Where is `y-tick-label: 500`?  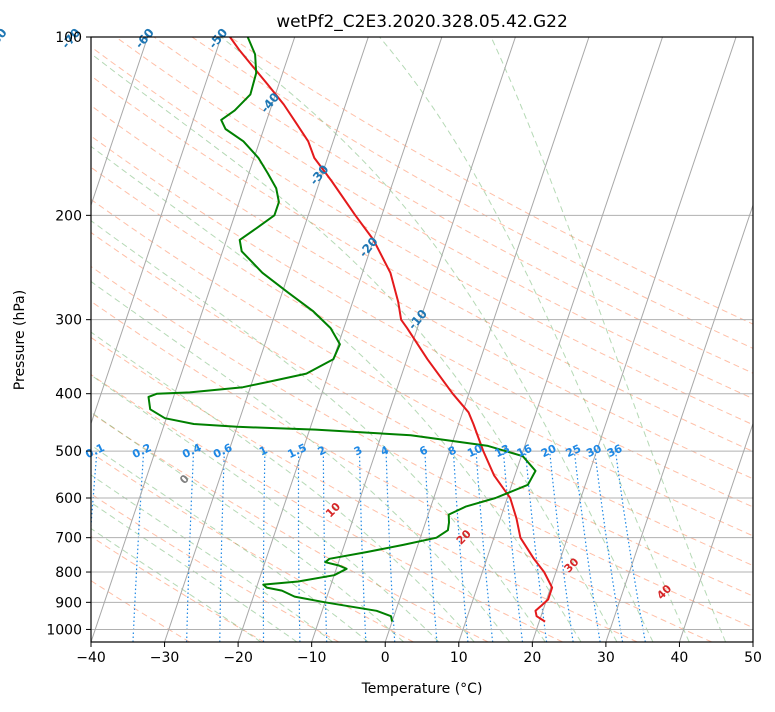
y-tick-label: 500 is located at coordinates (68, 452).